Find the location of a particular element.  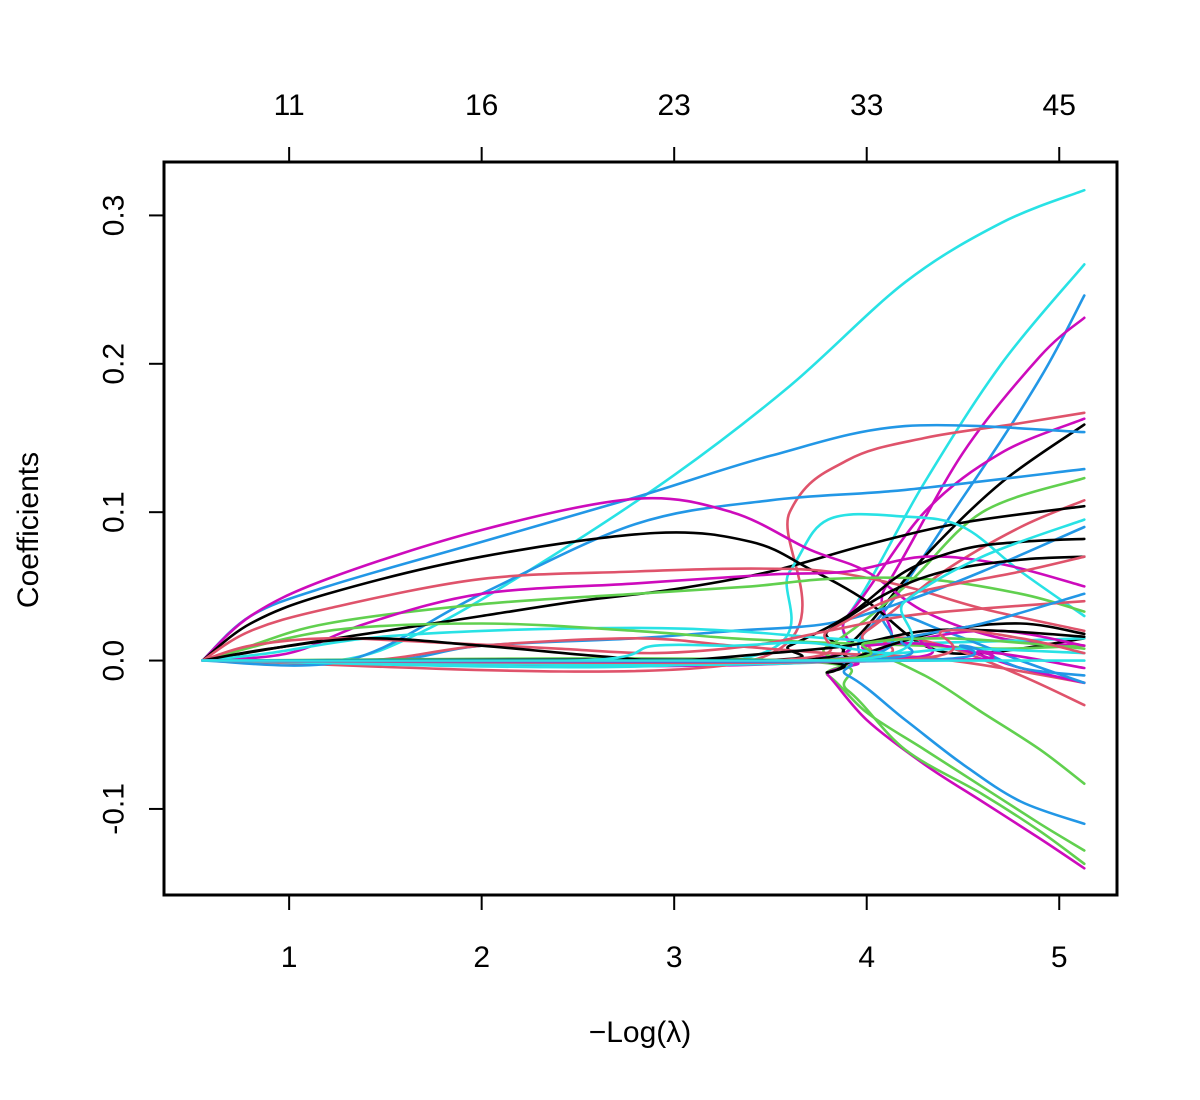

y-tick-label: -0.1 is located at coordinates (114, 809).